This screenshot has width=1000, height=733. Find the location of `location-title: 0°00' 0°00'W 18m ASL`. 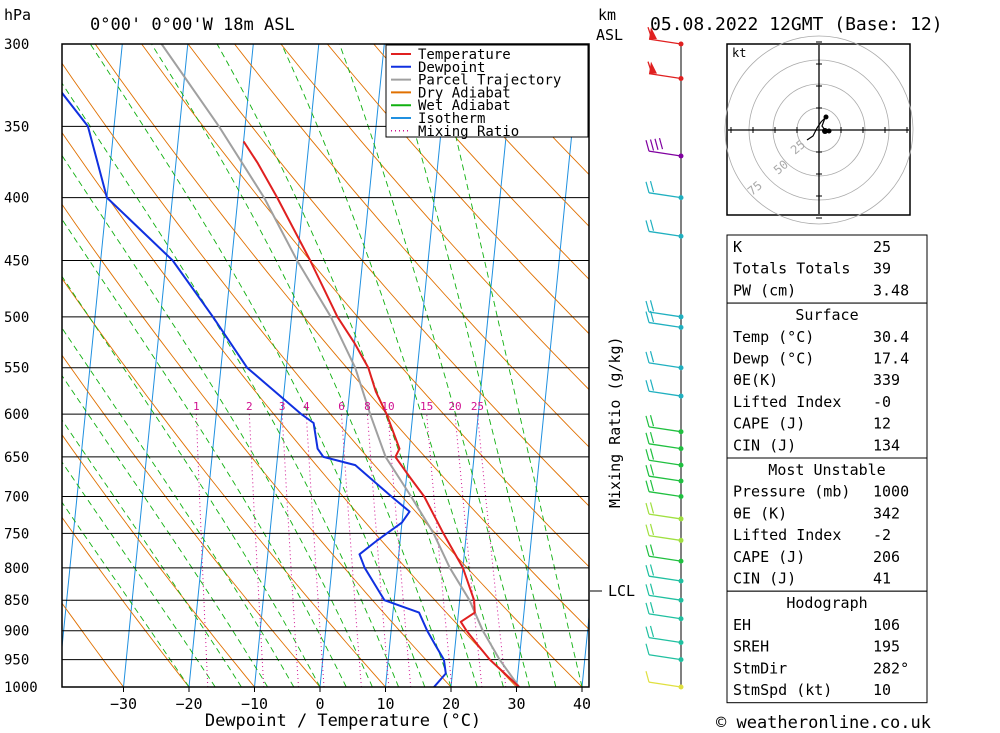

location-title: 0°00' 0°00'W 18m ASL is located at coordinates (192, 25).